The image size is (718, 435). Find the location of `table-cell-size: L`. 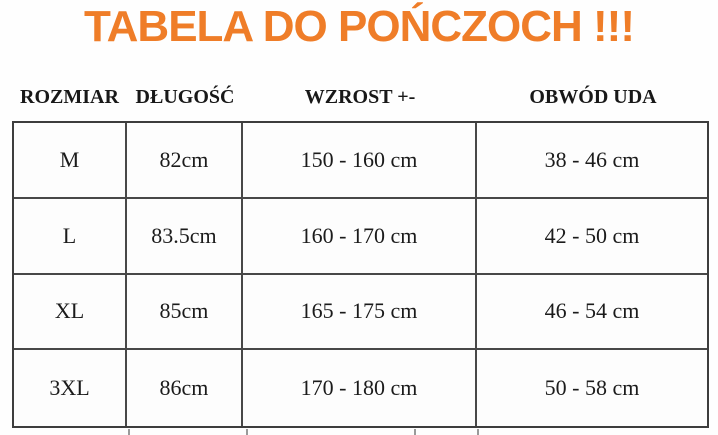

table-cell-size: L is located at coordinates (70, 236).